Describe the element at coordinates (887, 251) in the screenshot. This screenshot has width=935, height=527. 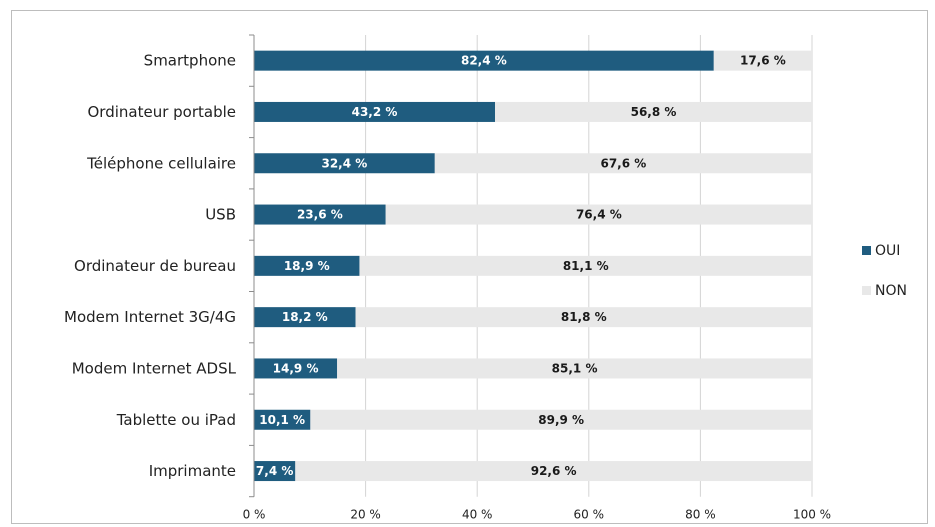
I see `legend-label: OUI` at that location.